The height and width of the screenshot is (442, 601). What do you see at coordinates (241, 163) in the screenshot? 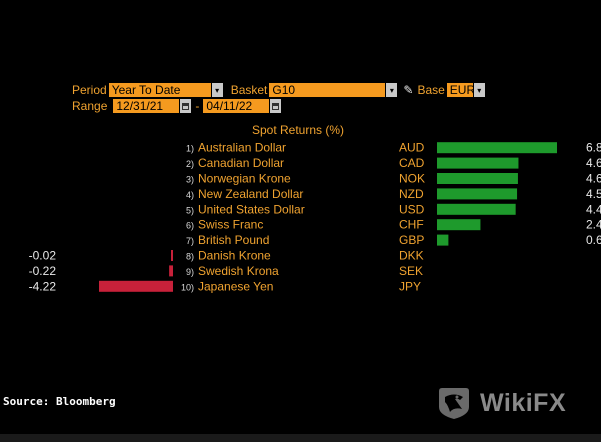
I see `currency-name: Canadian Dollar` at bounding box center [241, 163].